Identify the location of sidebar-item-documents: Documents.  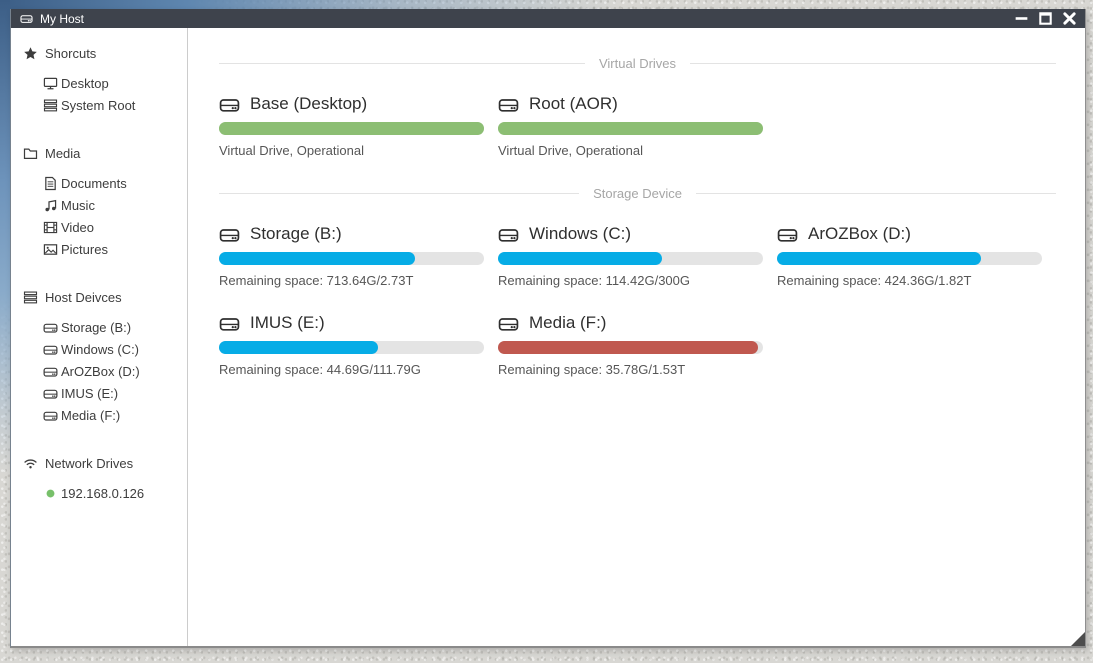
(102, 183).